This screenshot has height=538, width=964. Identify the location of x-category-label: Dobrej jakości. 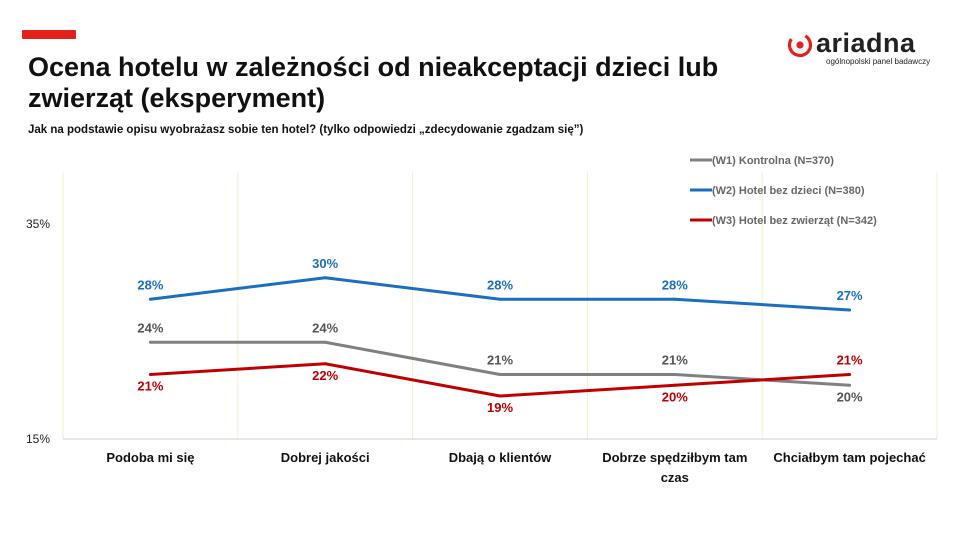
(325, 457).